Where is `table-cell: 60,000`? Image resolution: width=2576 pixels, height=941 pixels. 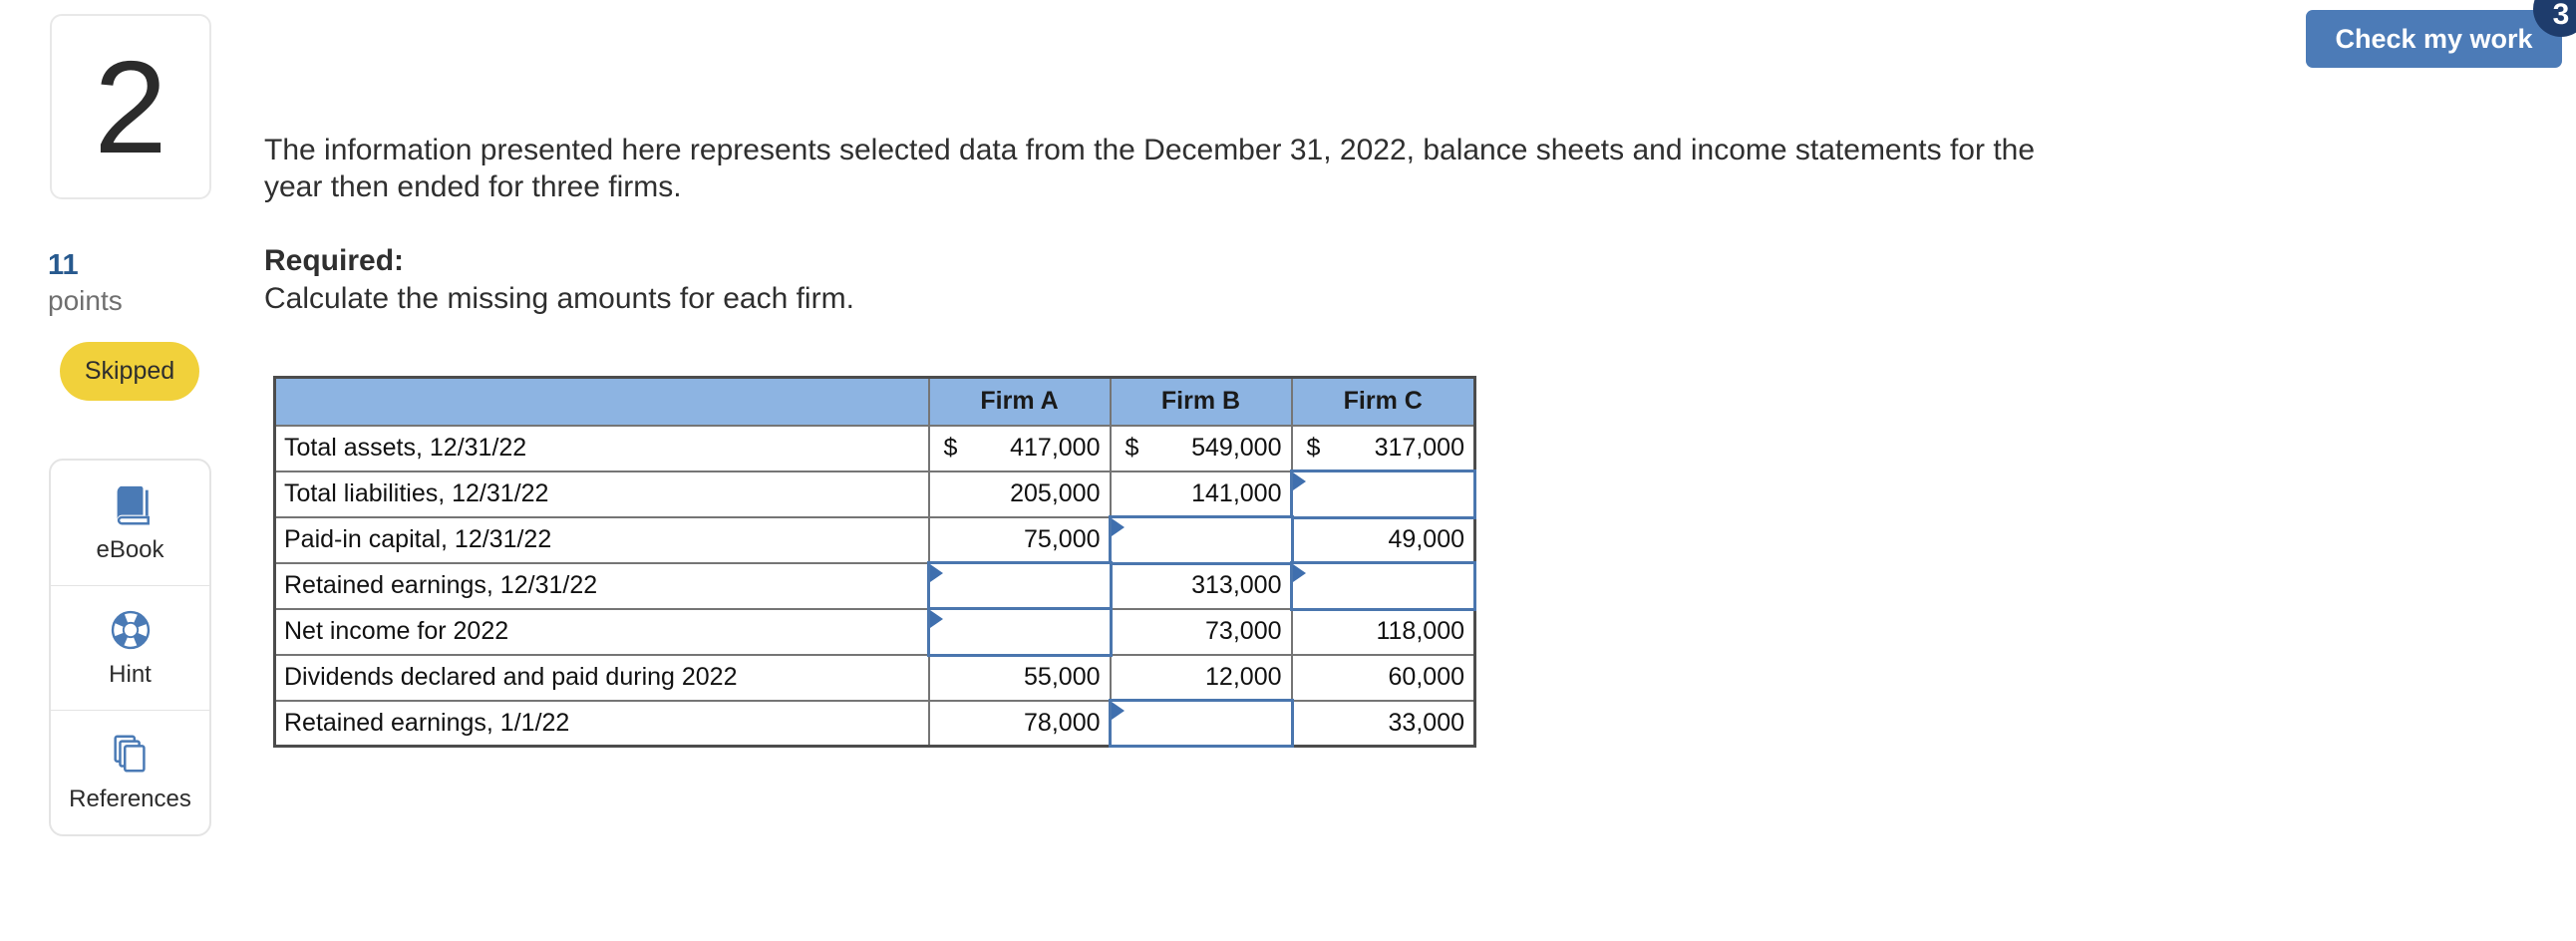
table-cell: 60,000 is located at coordinates (1383, 677).